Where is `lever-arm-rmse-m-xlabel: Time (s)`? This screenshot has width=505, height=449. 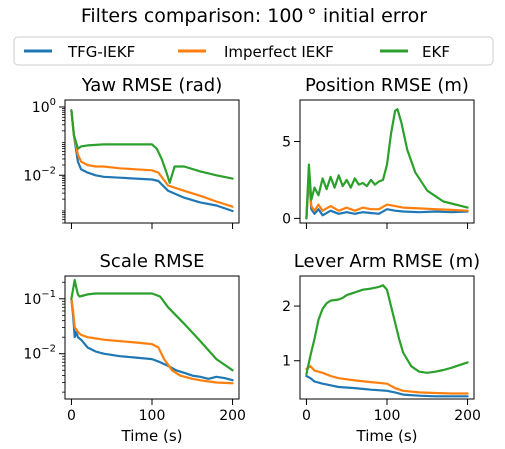 lever-arm-rmse-m-xlabel: Time (s) is located at coordinates (387, 436).